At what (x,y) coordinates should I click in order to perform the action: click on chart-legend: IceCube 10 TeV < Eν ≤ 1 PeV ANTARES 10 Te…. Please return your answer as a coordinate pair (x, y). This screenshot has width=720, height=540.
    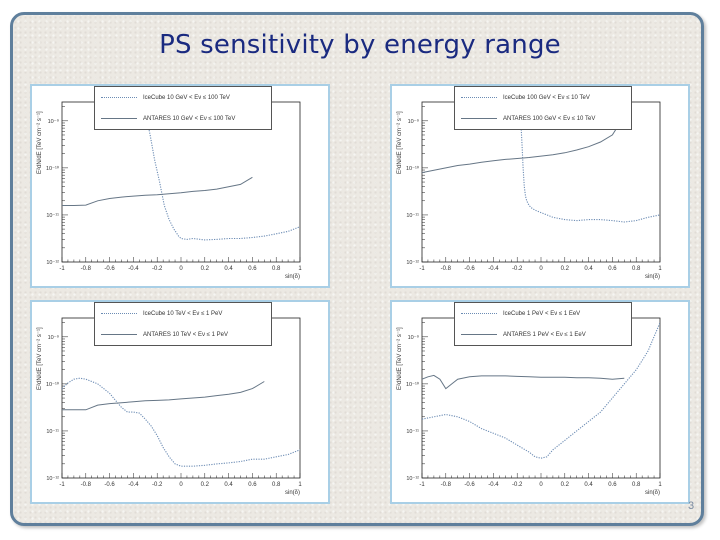
    Looking at the image, I should click on (183, 324).